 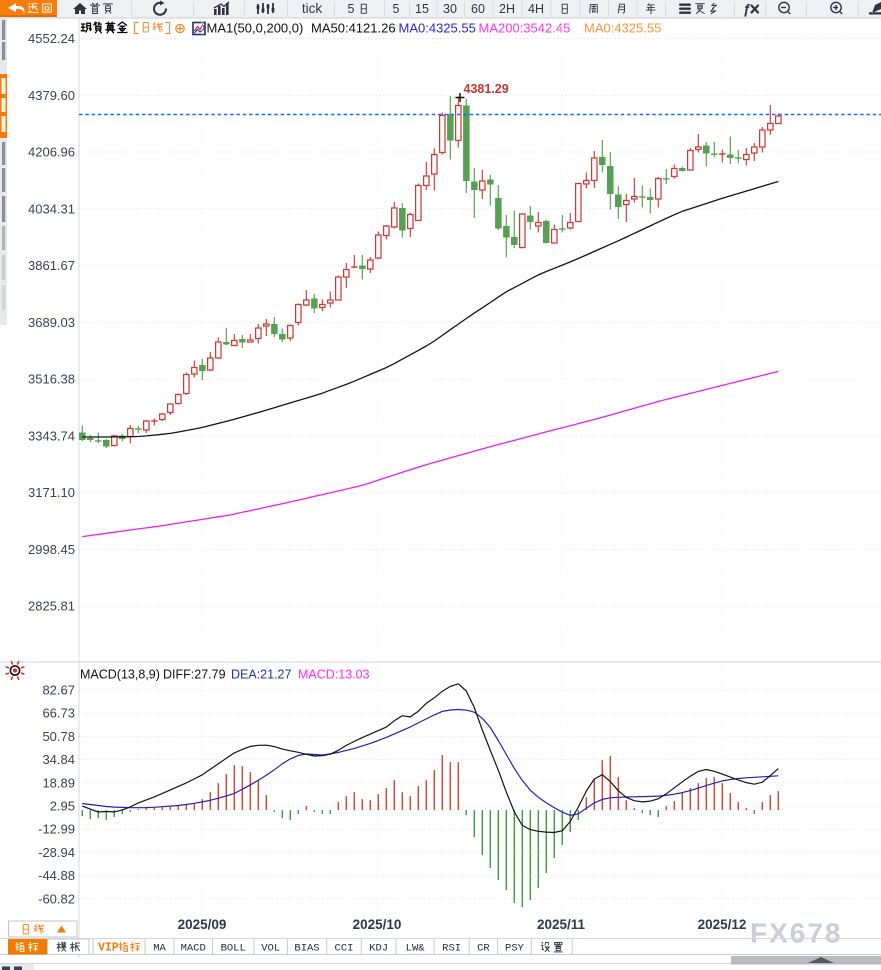 What do you see at coordinates (233, 949) in the screenshot?
I see `svg-text: BOLL` at bounding box center [233, 949].